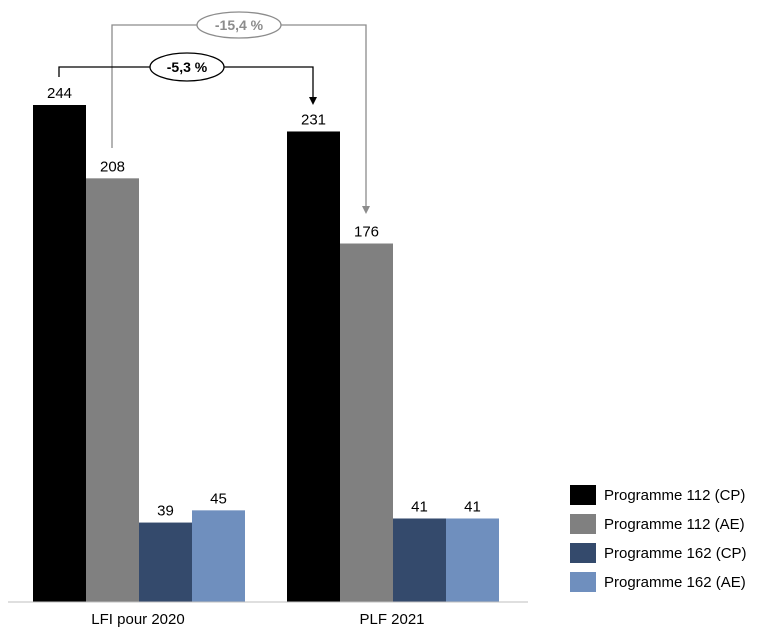 This screenshot has width=769, height=635. I want to click on bar-programme-112-cp-plf-2021, so click(313, 367).